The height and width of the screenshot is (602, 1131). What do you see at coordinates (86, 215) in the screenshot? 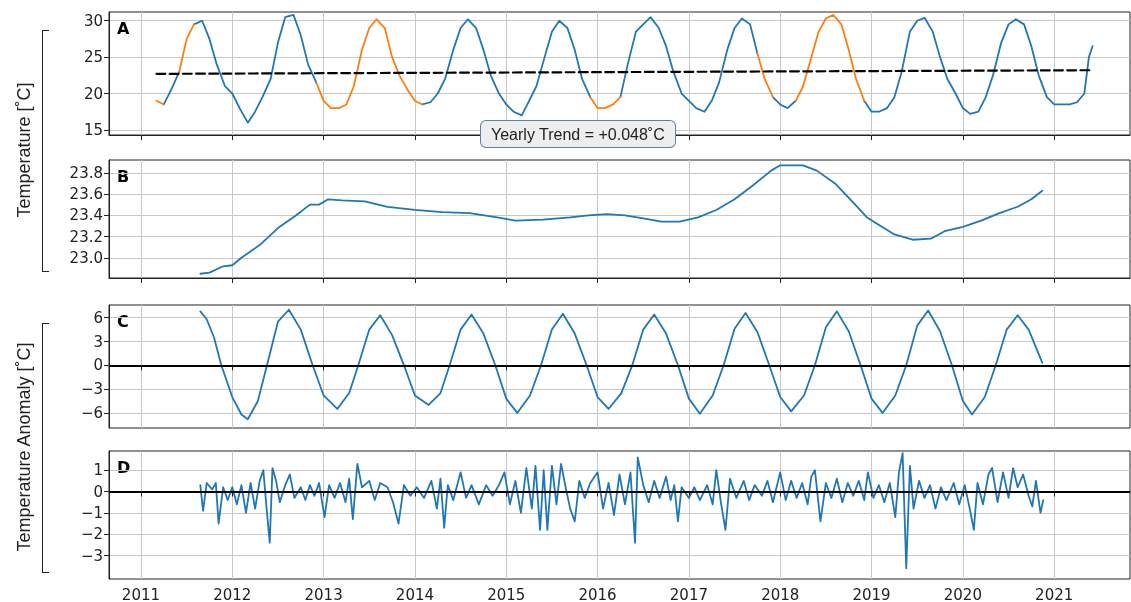
I see `y-tick-label: 23.4` at bounding box center [86, 215].